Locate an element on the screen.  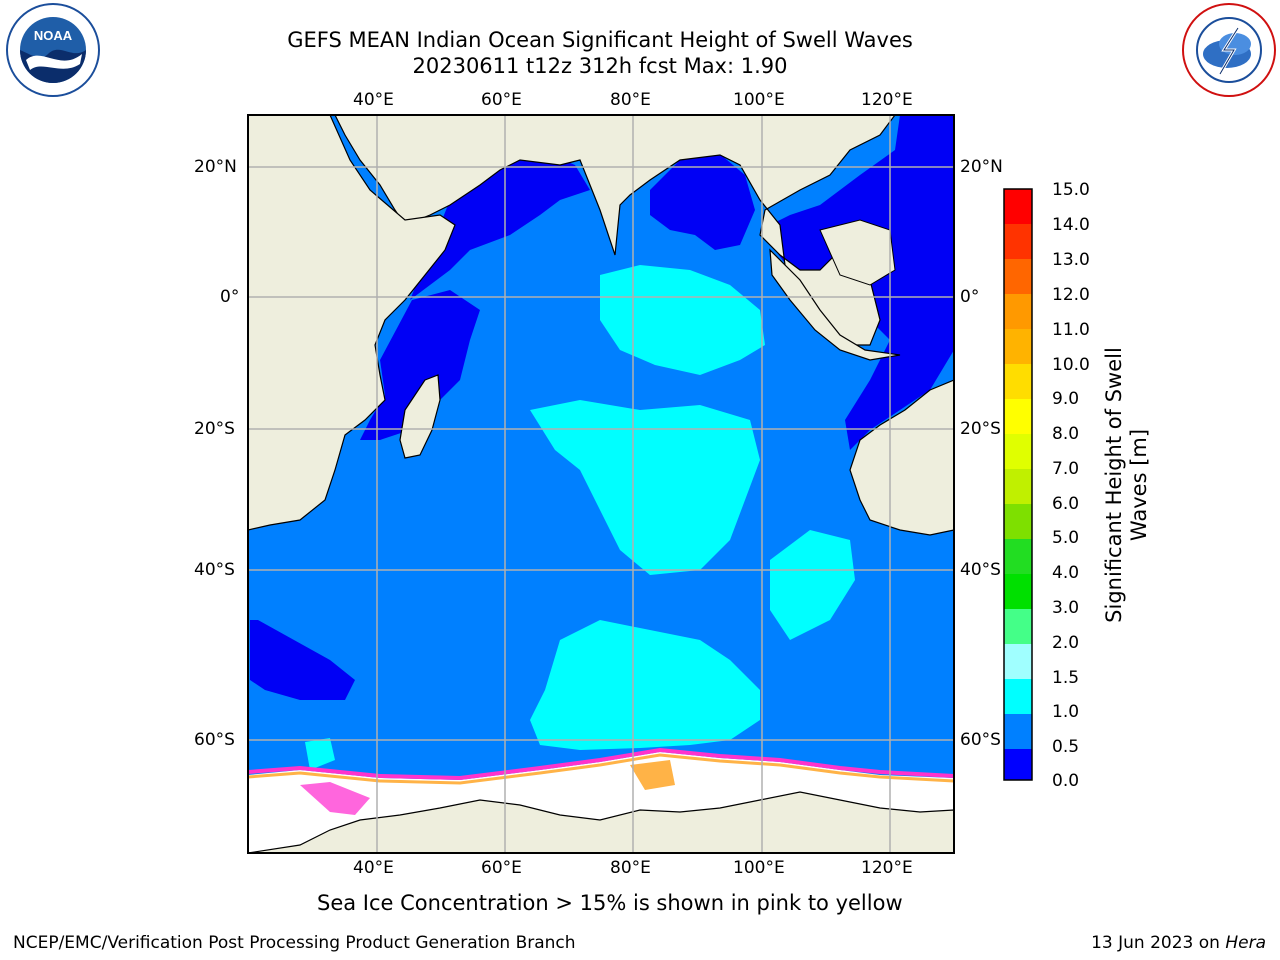
colorbar-tick: 14.0 is located at coordinates (1071, 225).